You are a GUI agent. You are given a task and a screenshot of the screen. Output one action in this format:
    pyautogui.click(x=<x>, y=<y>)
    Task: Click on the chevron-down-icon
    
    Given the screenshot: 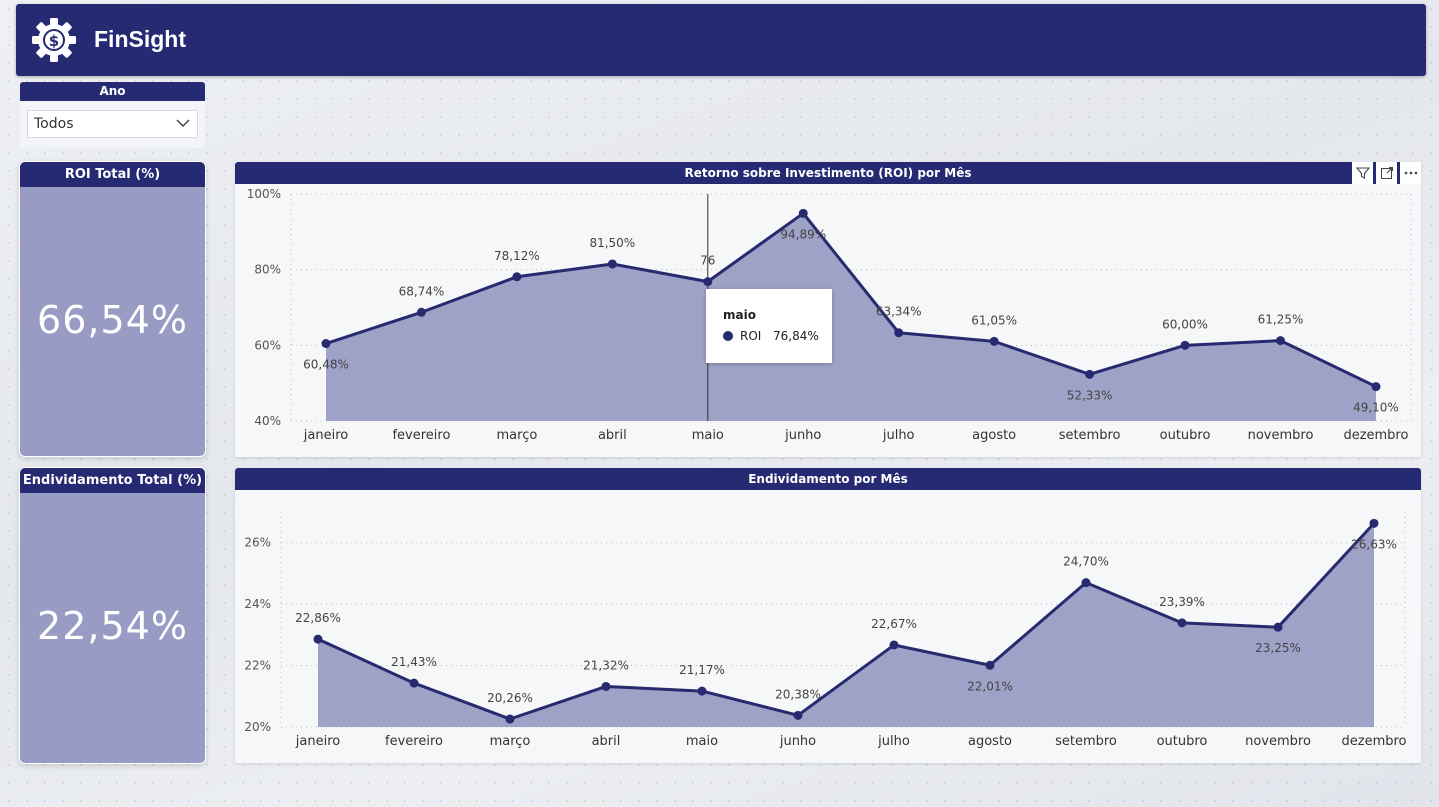 What is the action you would take?
    pyautogui.click(x=183, y=123)
    